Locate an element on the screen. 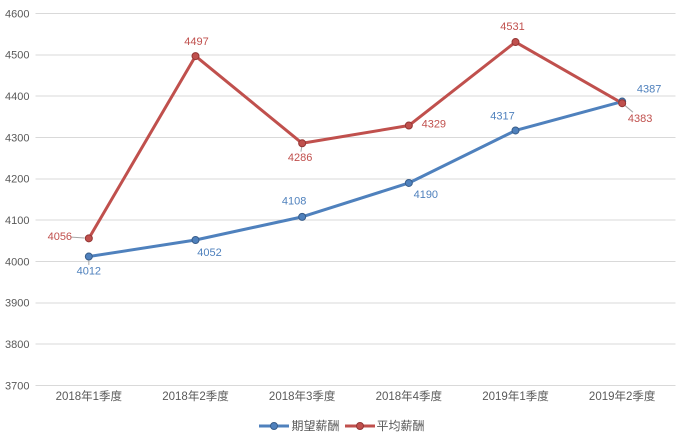 This screenshot has width=684, height=444. legend-item-expected-salary: 期望薪酬 is located at coordinates (299, 426).